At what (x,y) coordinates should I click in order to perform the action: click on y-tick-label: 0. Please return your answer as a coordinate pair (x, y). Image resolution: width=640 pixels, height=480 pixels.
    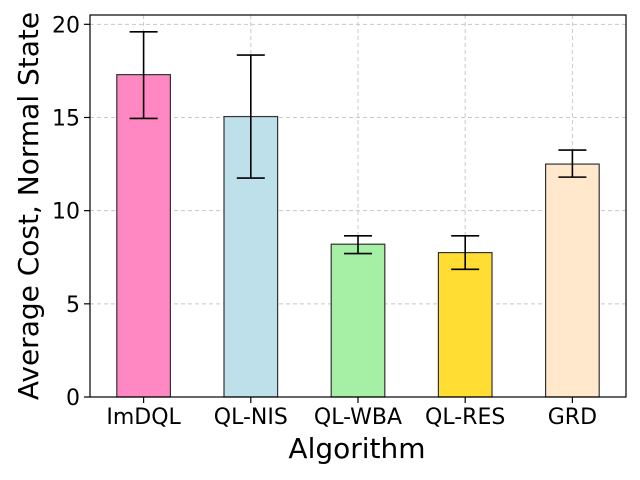
    Looking at the image, I should click on (73, 398).